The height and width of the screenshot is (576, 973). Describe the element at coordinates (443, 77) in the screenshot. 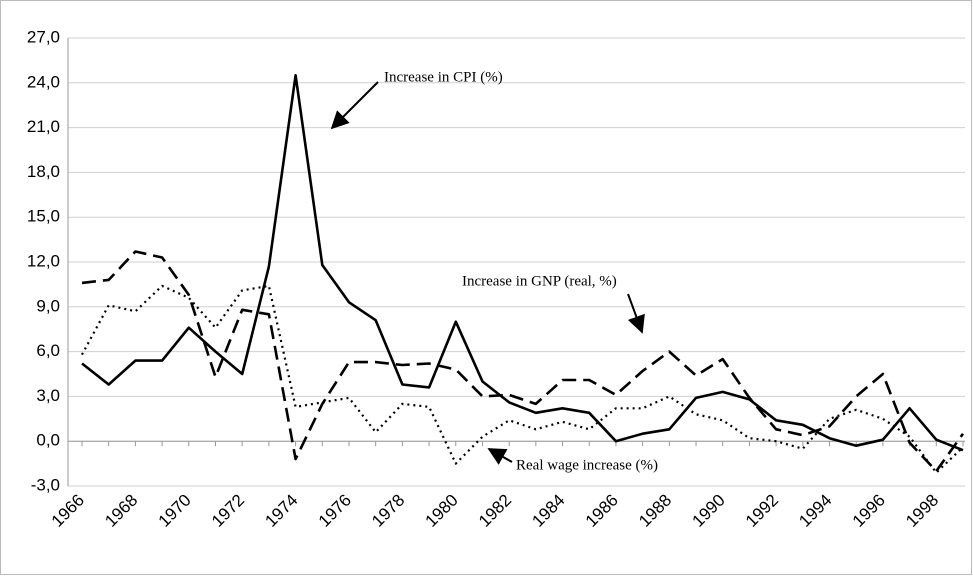

I see `annotation: Increase in CPI (%)` at that location.